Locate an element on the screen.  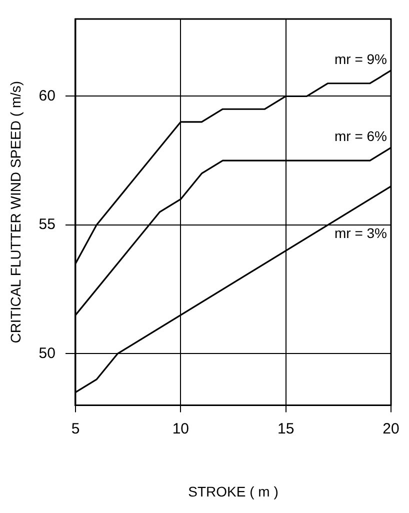
x-tick-label: 5 is located at coordinates (75, 429).